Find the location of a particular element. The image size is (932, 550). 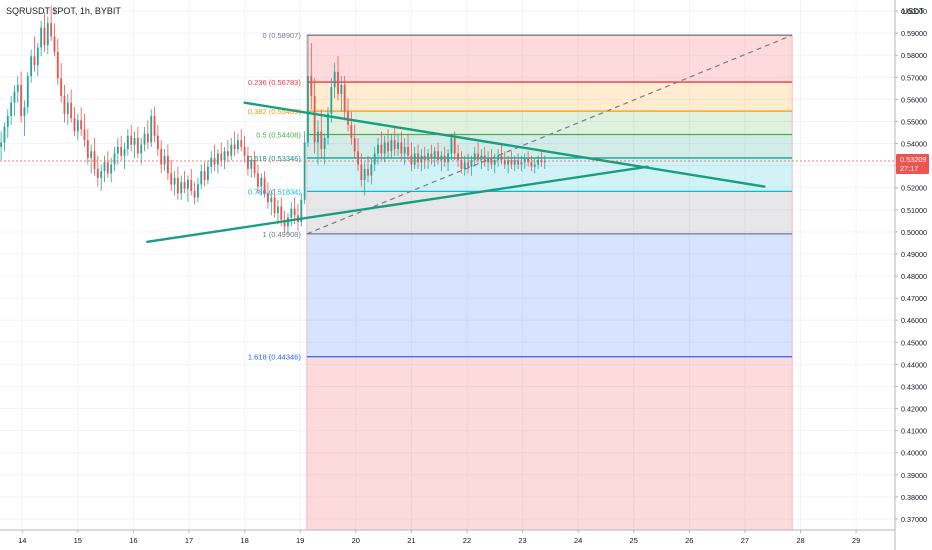

fib-level-label-1: 1 (0.49908) is located at coordinates (281, 234).